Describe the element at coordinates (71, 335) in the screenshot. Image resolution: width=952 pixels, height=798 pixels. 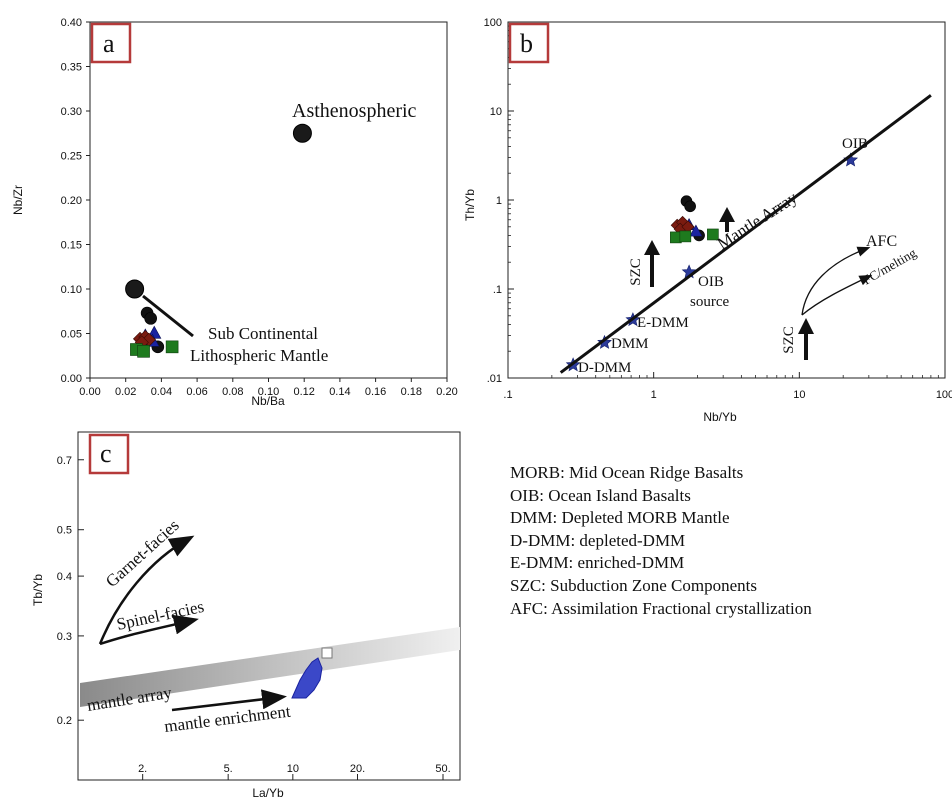
I see `panel-a-ytick-label-1: 0.05` at that location.